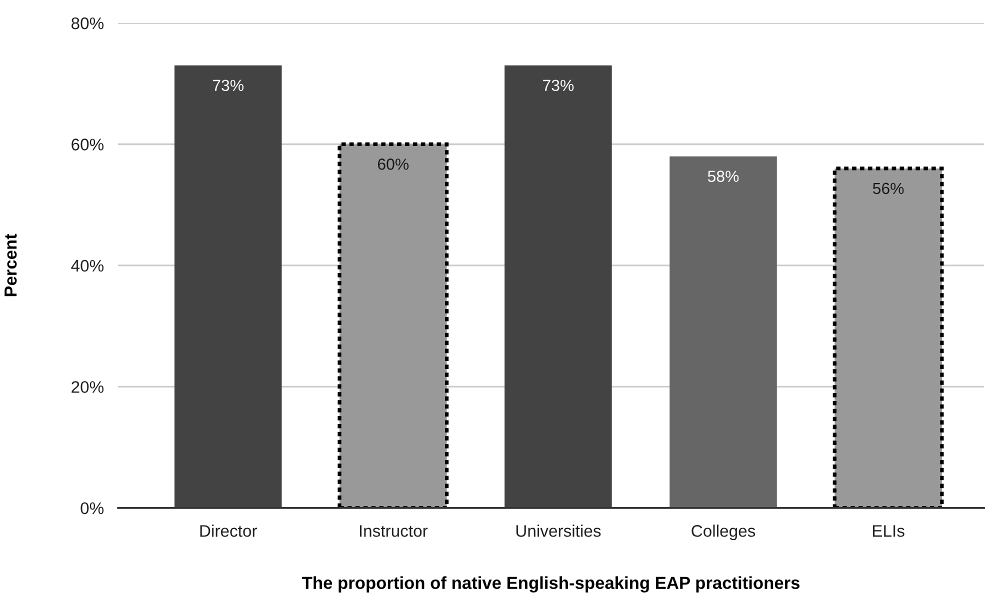 This screenshot has height=599, width=986. I want to click on y-tick-label: 20%, so click(88, 387).